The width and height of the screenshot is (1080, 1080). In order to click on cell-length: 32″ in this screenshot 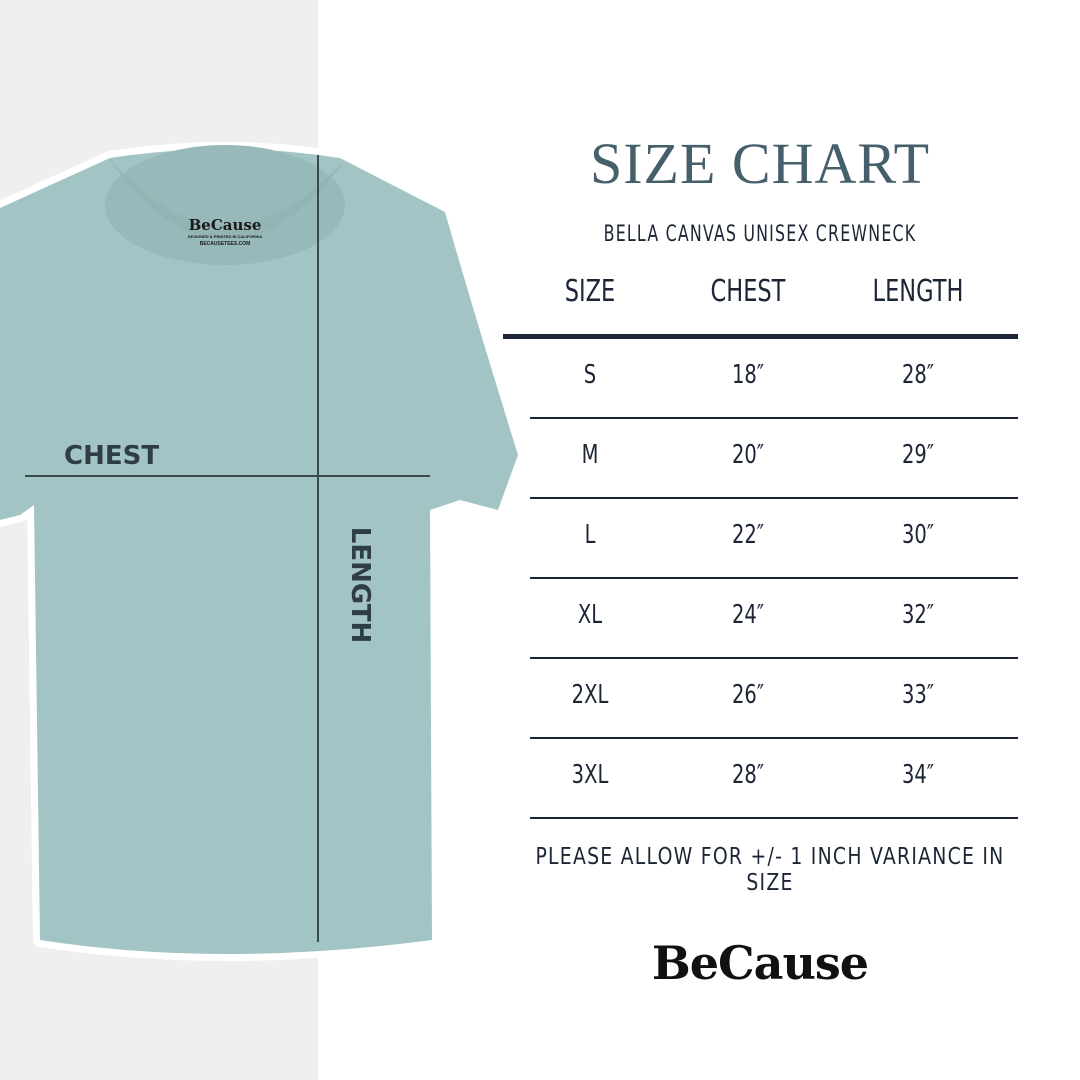, I will do `click(918, 615)`.